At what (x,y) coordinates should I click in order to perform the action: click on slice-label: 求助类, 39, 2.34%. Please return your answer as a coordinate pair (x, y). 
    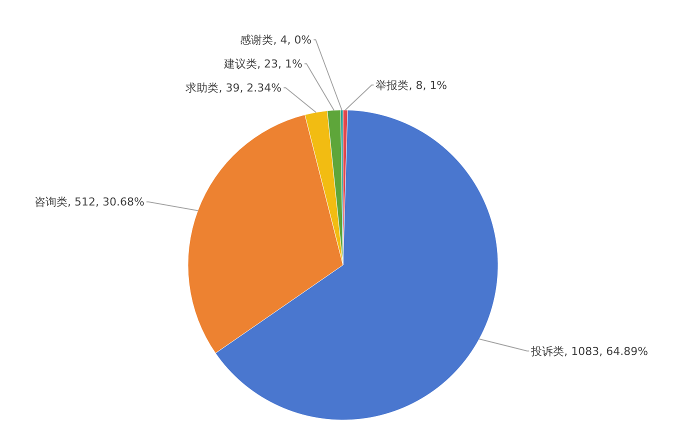
    Looking at the image, I should click on (234, 88).